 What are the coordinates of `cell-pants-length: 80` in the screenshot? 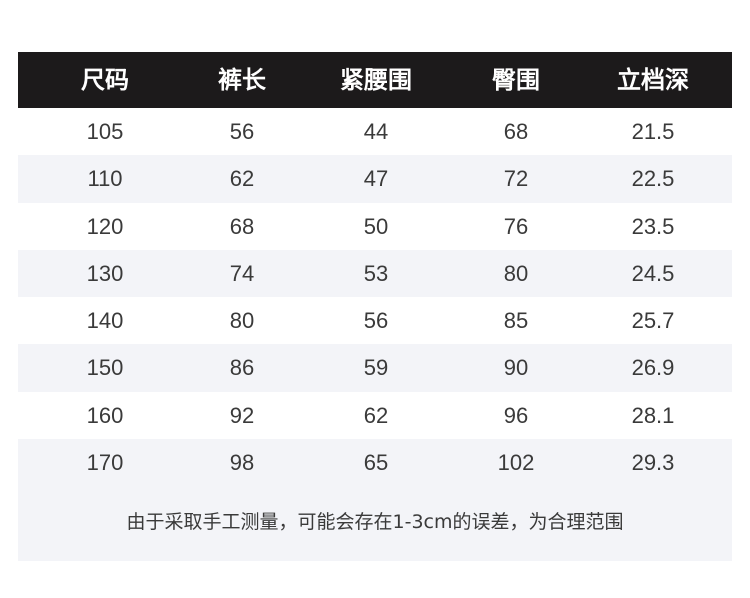 It's located at (242, 321).